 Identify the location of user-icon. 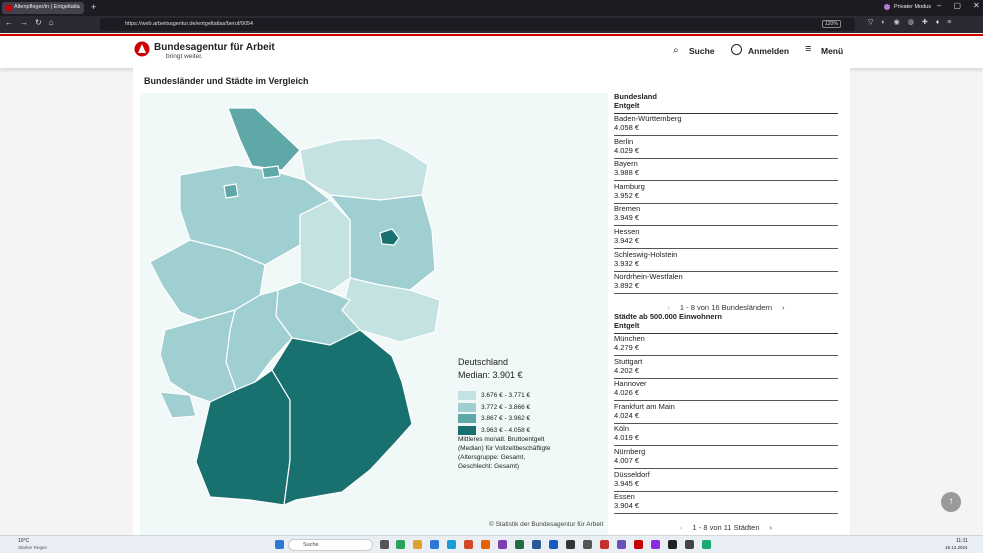
(736, 49).